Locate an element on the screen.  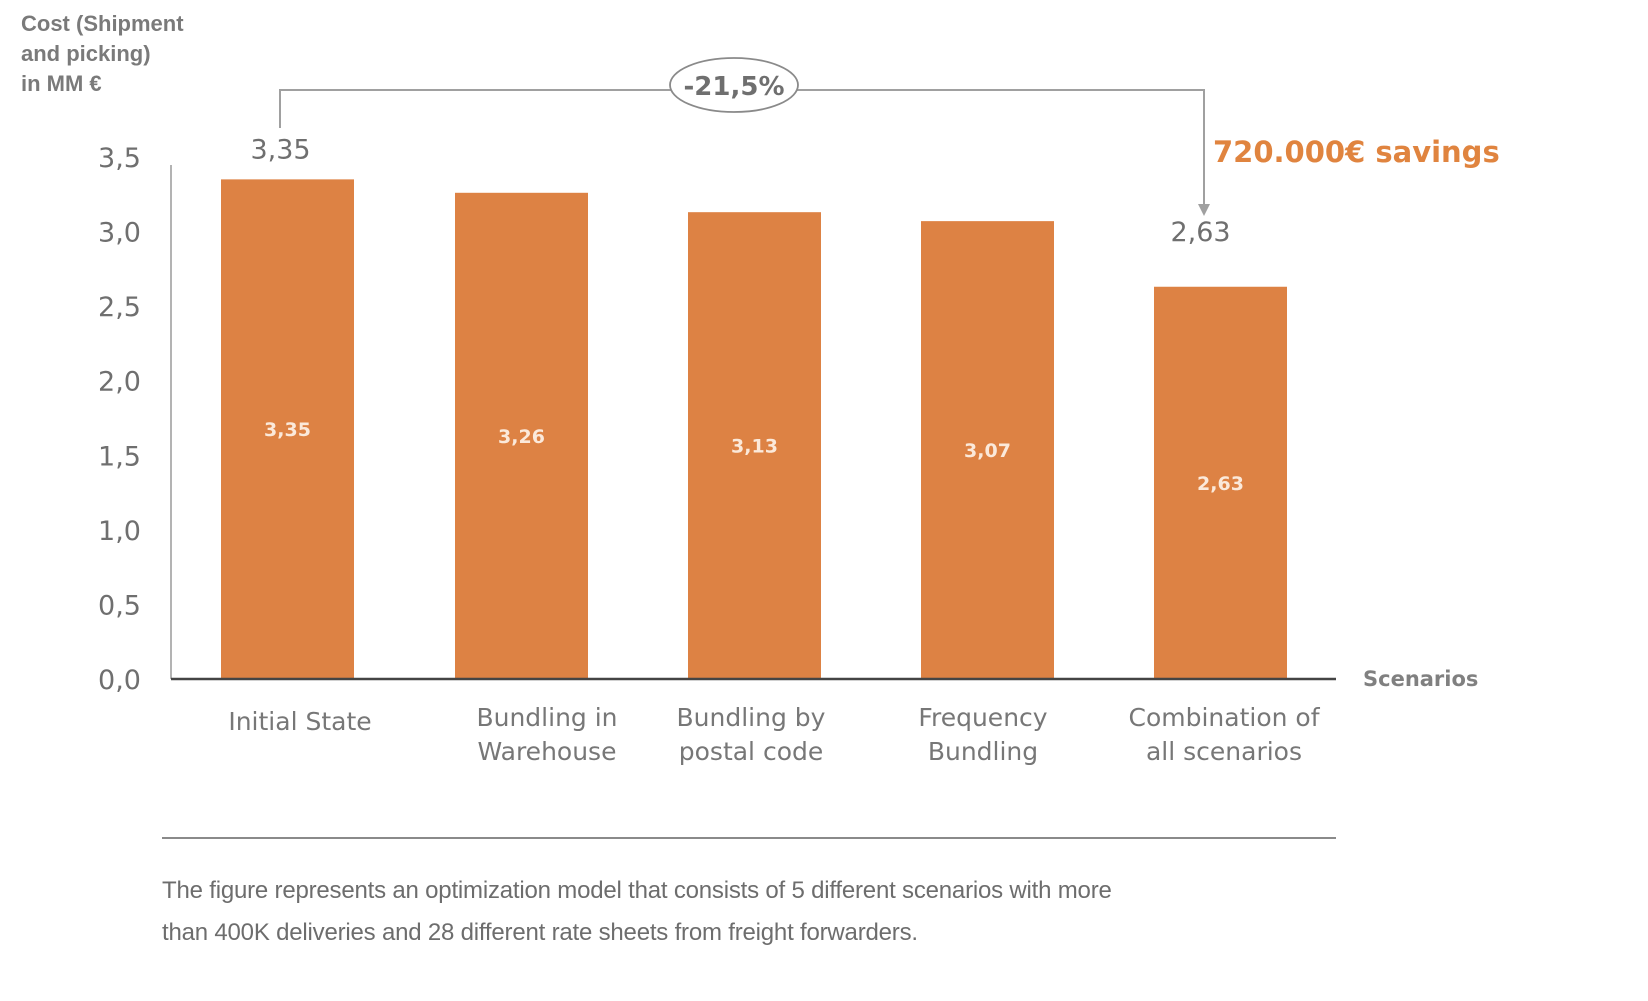
bar-value-label: 3,35 is located at coordinates (287, 430).